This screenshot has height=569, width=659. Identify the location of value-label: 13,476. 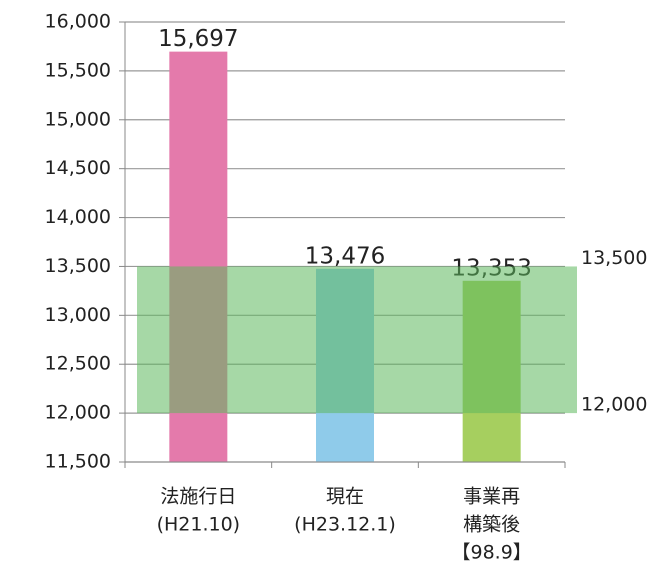
(345, 256).